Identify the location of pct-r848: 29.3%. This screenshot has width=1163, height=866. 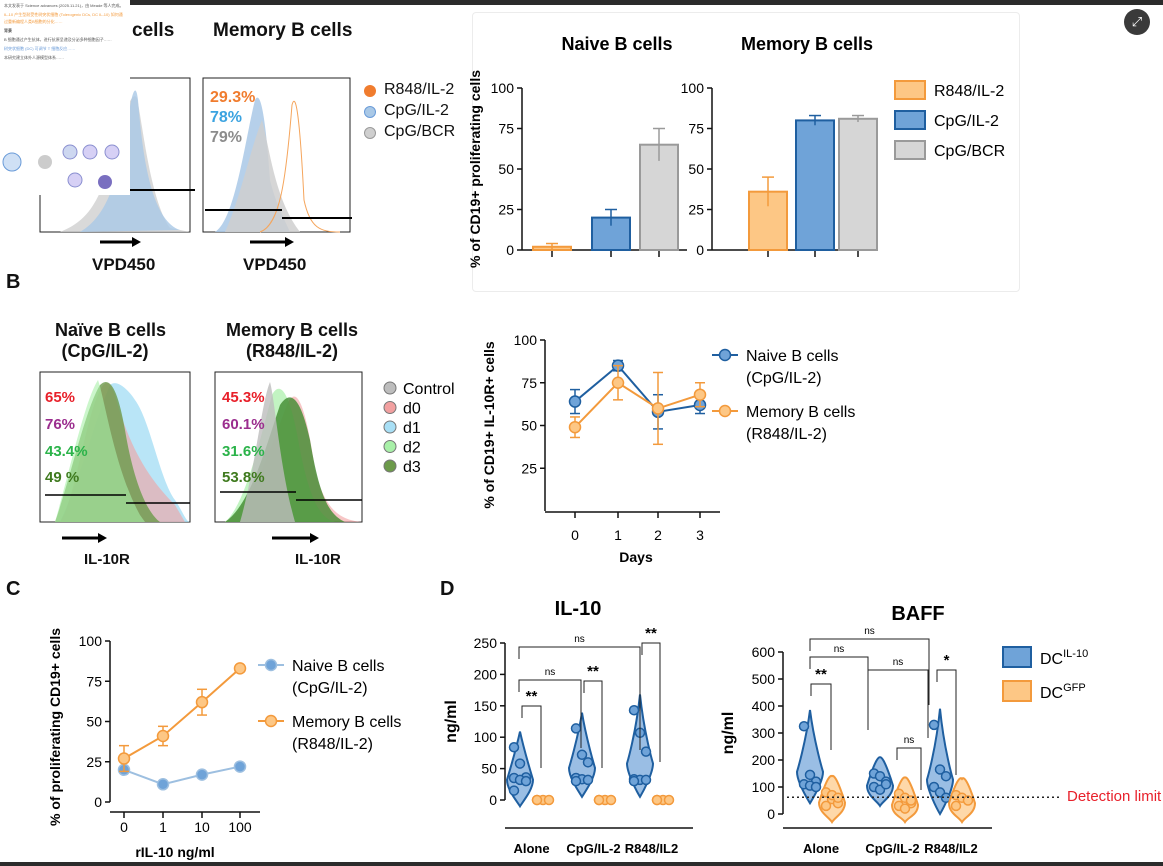
(233, 97).